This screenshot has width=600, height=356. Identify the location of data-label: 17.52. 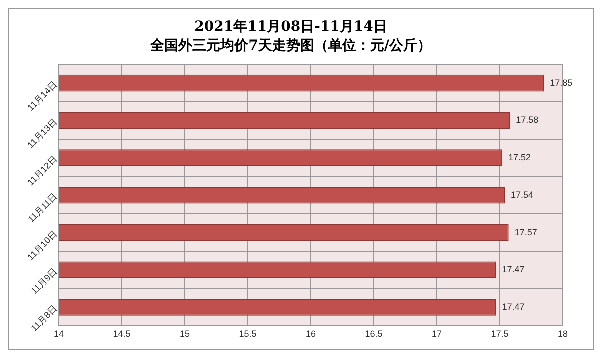
(520, 157).